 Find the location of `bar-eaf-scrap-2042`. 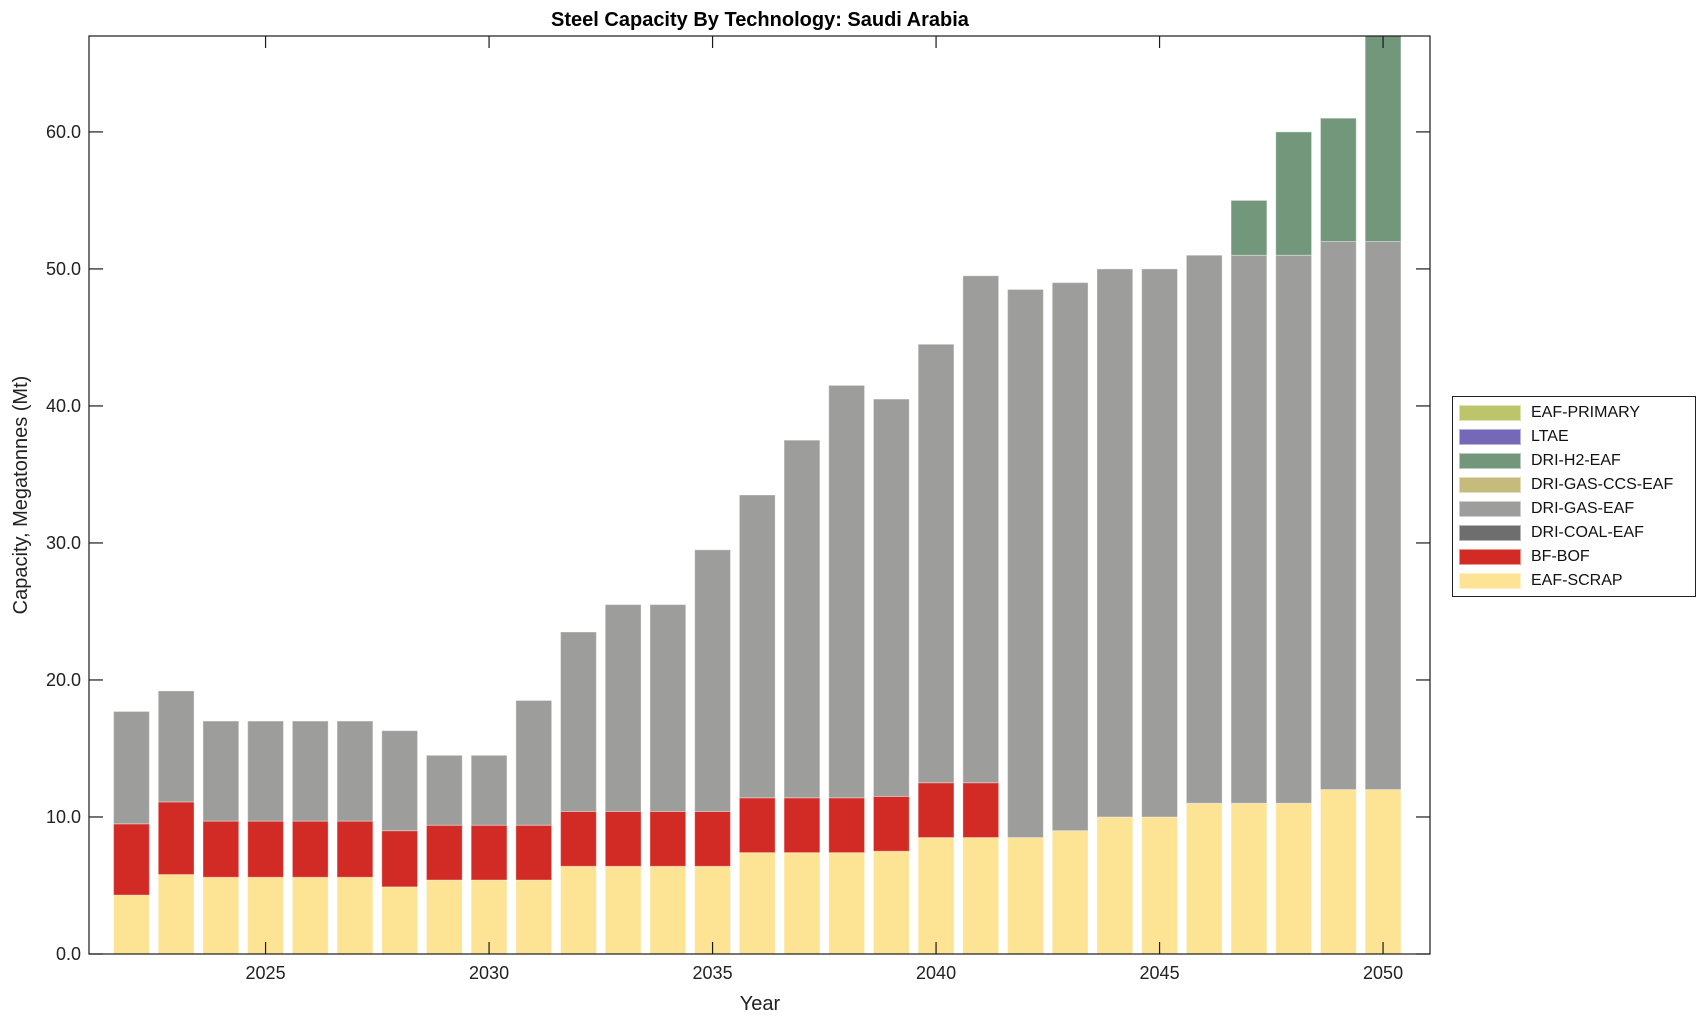

bar-eaf-scrap-2042 is located at coordinates (1025, 896).